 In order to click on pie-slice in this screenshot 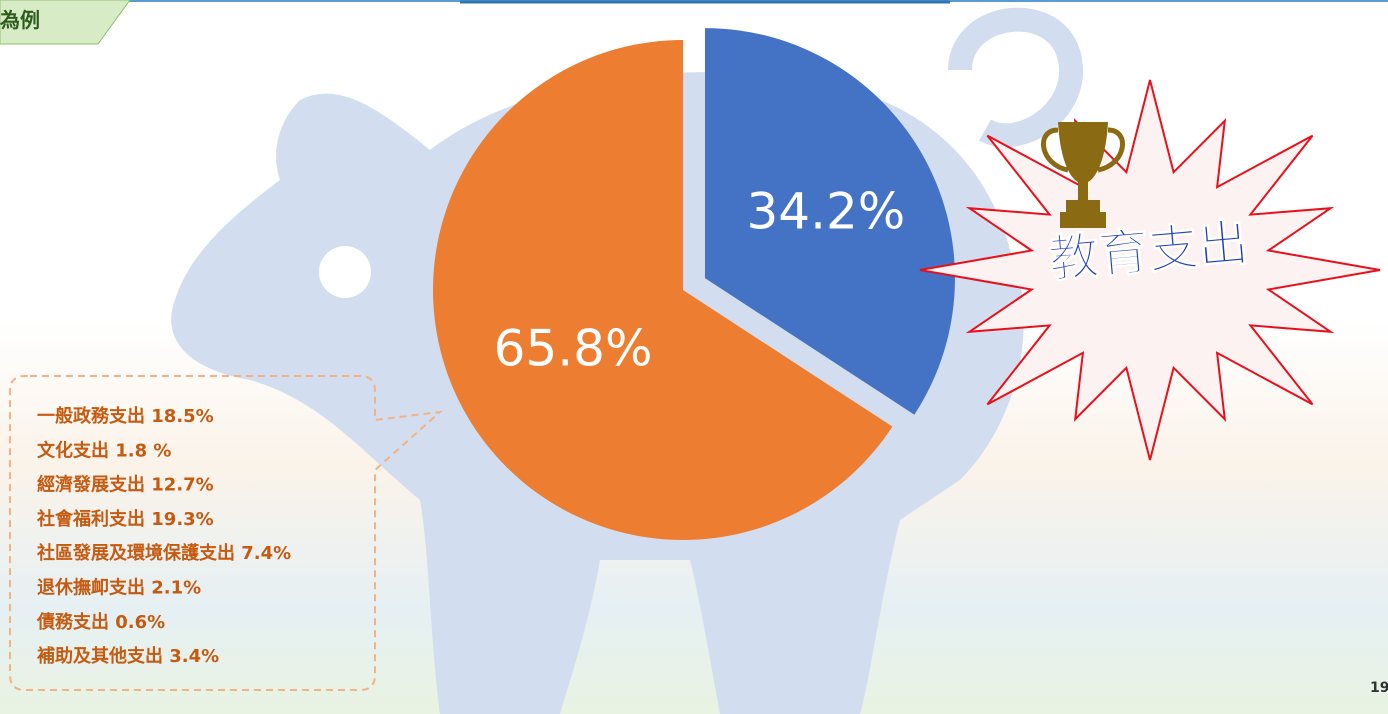, I will do `click(829, 221)`.